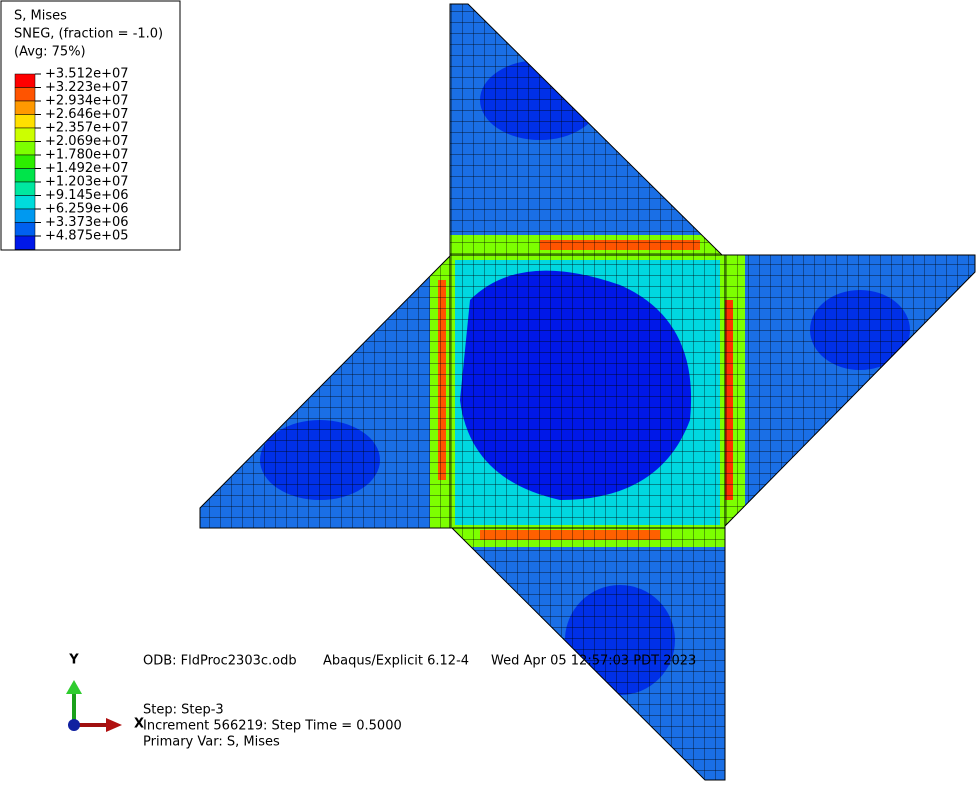  I want to click on legend-label: +1.780e+07, so click(87, 155).